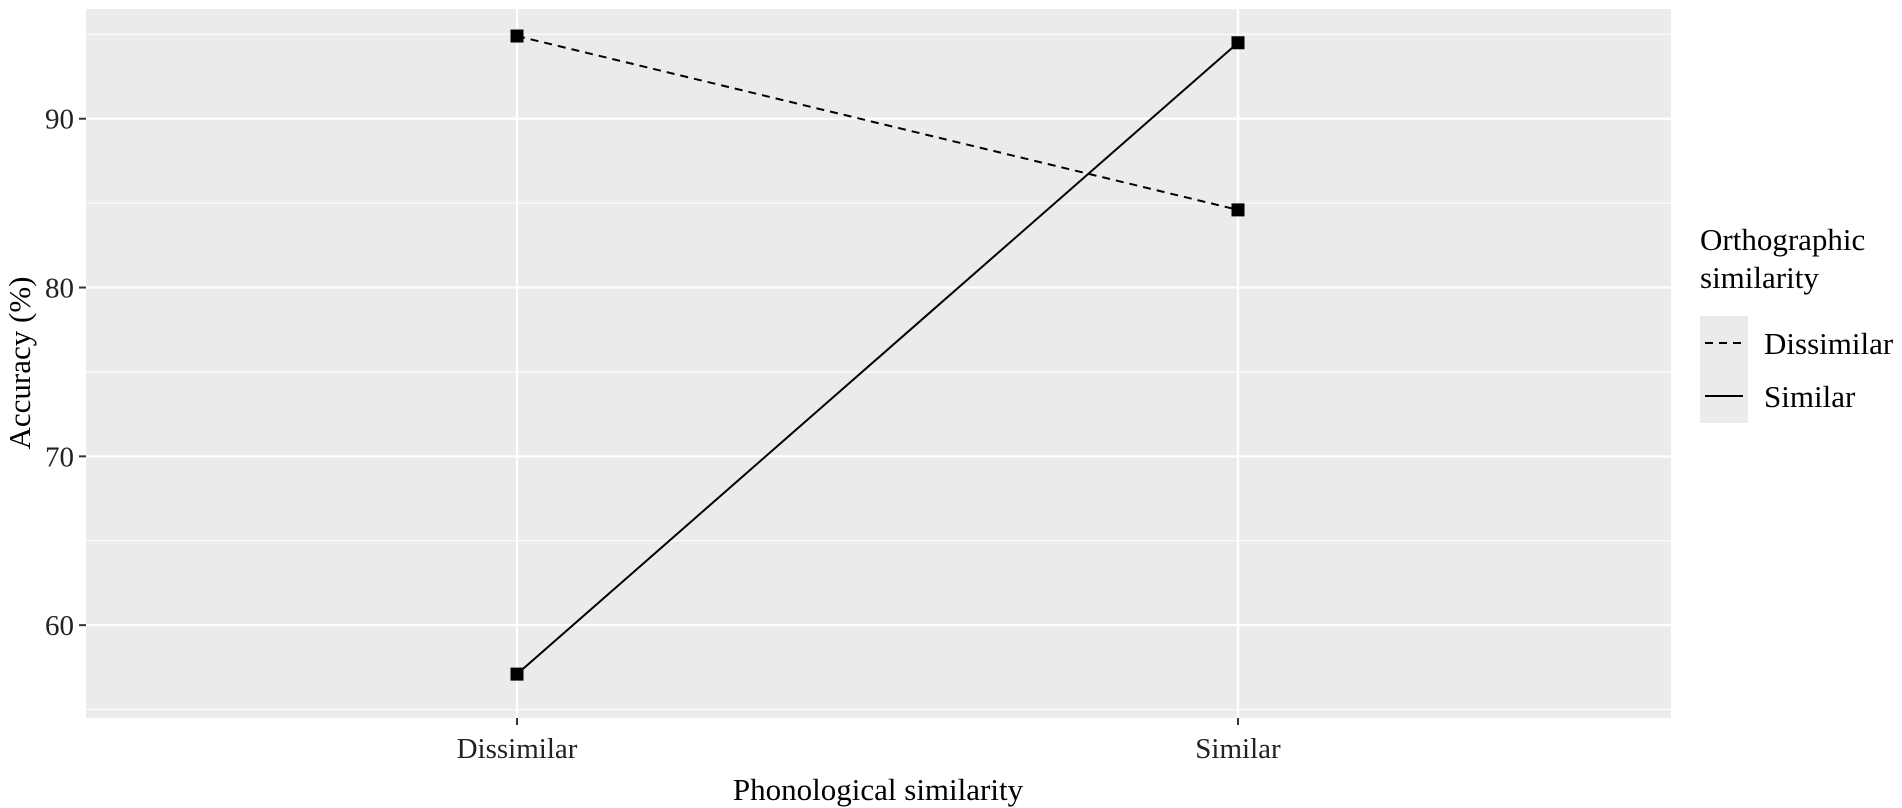 This screenshot has height=808, width=1902. I want to click on legend-key-background, so click(1724, 369).